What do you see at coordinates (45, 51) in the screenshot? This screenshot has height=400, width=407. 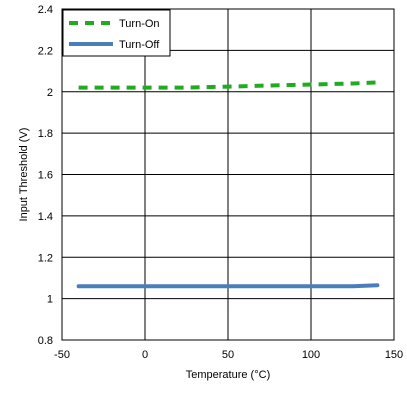 I see `y-tick-label: 2.2` at bounding box center [45, 51].